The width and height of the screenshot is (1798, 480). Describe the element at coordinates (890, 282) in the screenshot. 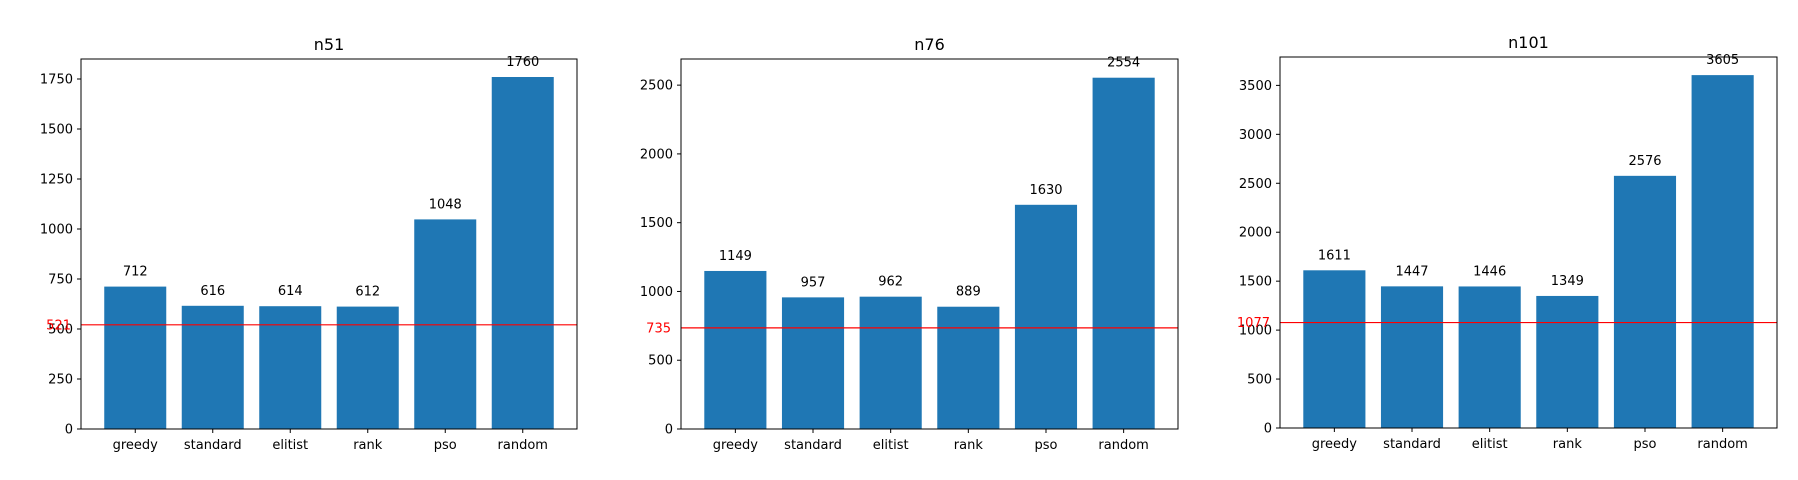

I see `data-label-elitist: 962` at that location.